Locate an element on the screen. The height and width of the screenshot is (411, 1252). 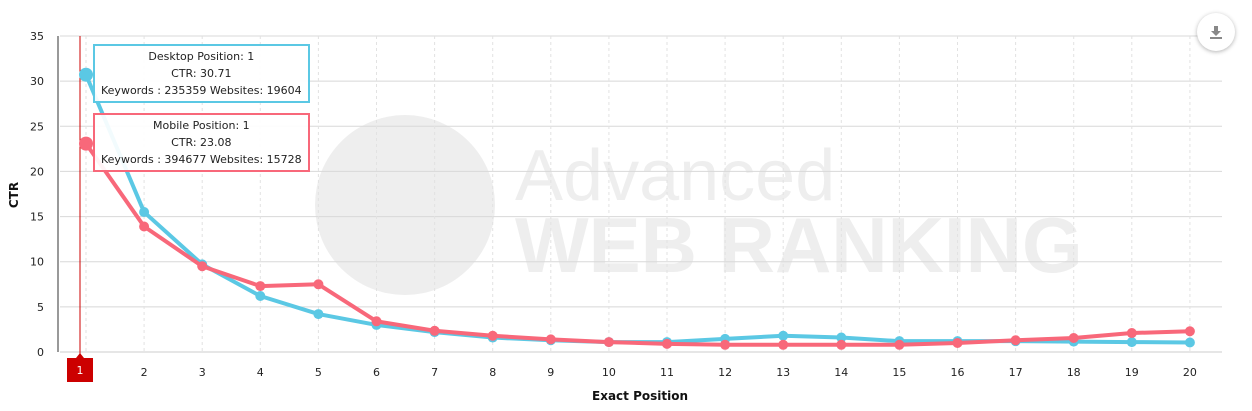
x-tick-label: 9 is located at coordinates (550, 372).